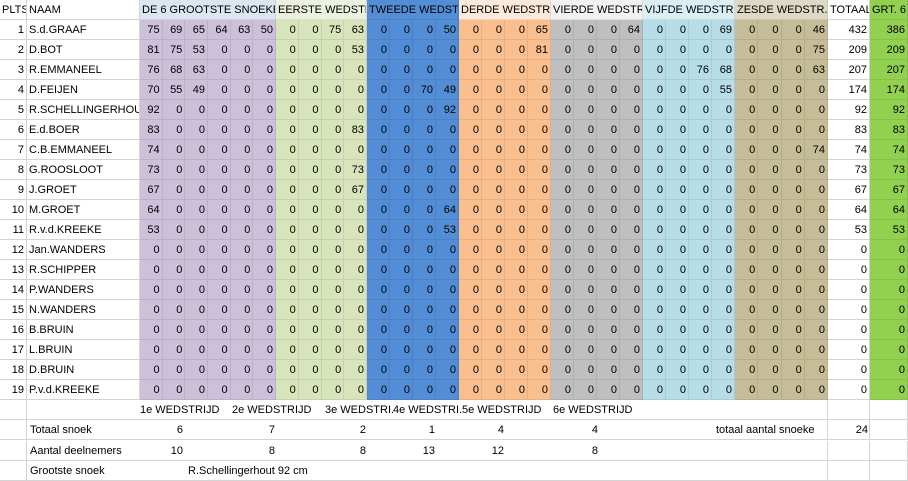 This screenshot has width=908, height=481. What do you see at coordinates (13, 30) in the screenshot?
I see `rank: 1` at bounding box center [13, 30].